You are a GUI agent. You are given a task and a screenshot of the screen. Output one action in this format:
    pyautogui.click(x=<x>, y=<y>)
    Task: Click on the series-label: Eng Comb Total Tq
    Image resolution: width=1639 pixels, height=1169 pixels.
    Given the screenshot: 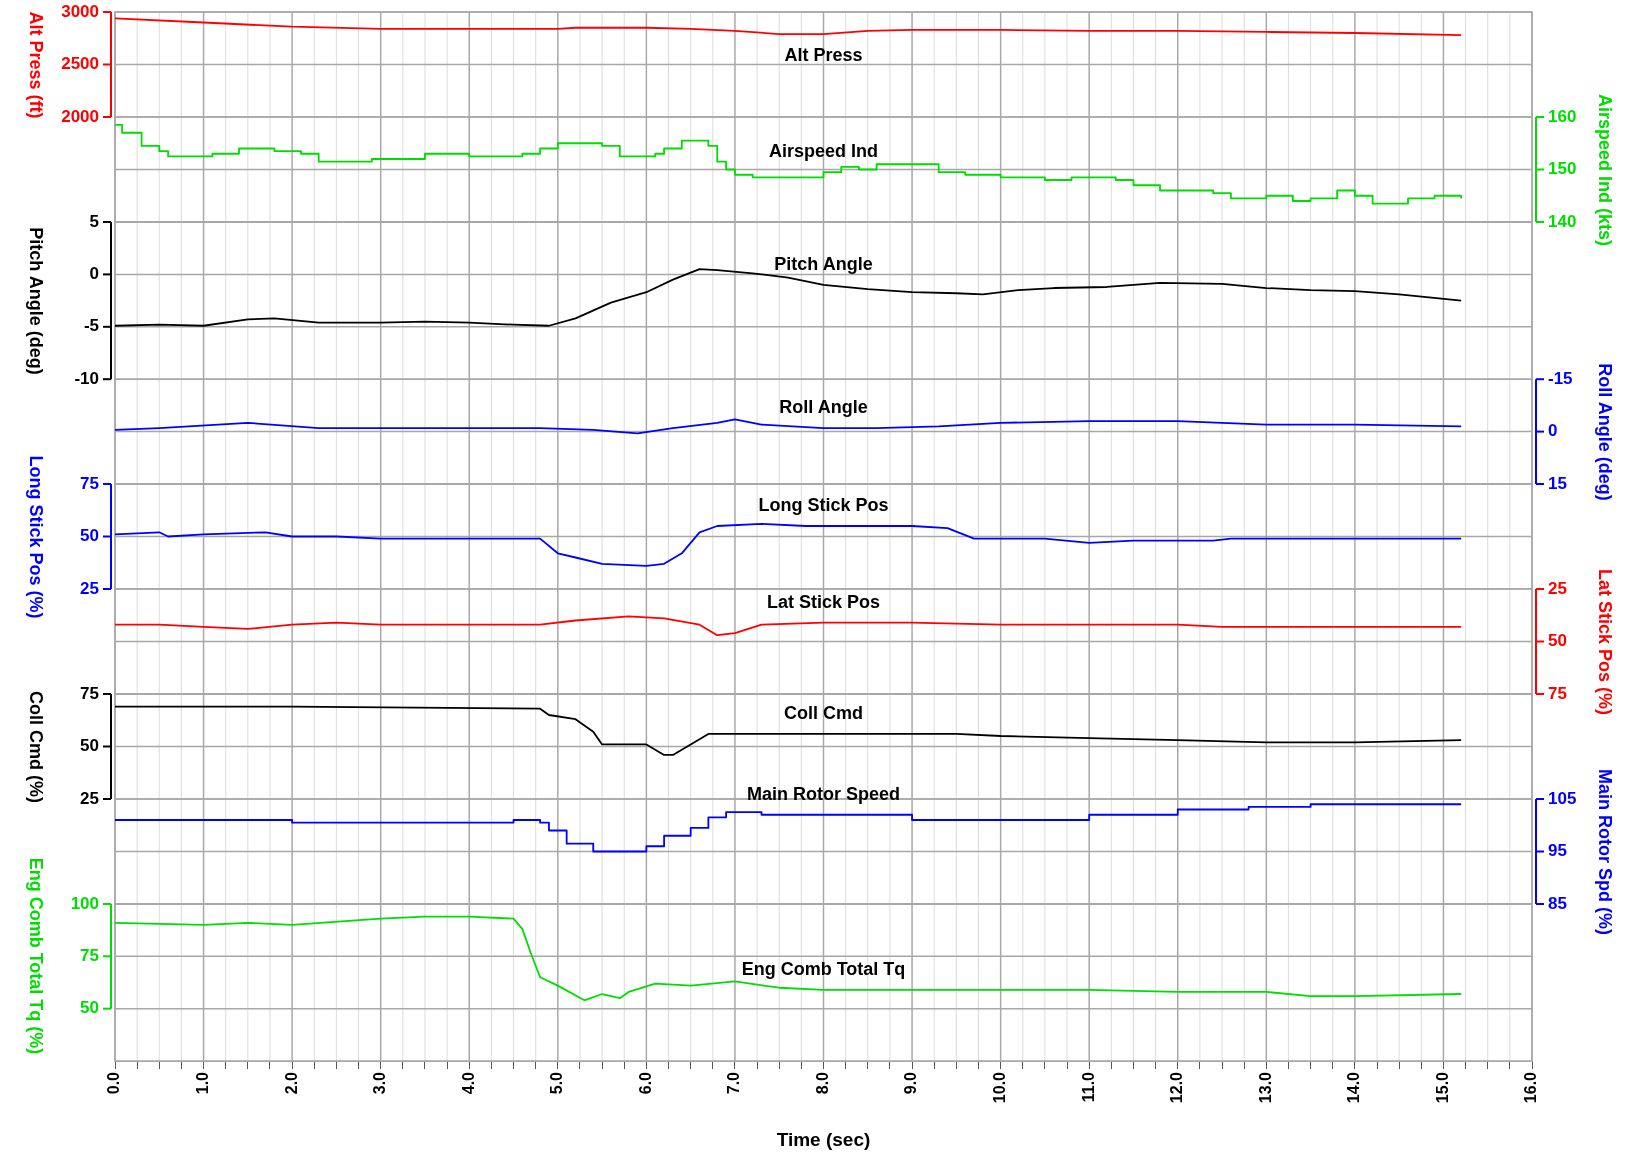 What is the action you would take?
    pyautogui.click(x=823, y=968)
    